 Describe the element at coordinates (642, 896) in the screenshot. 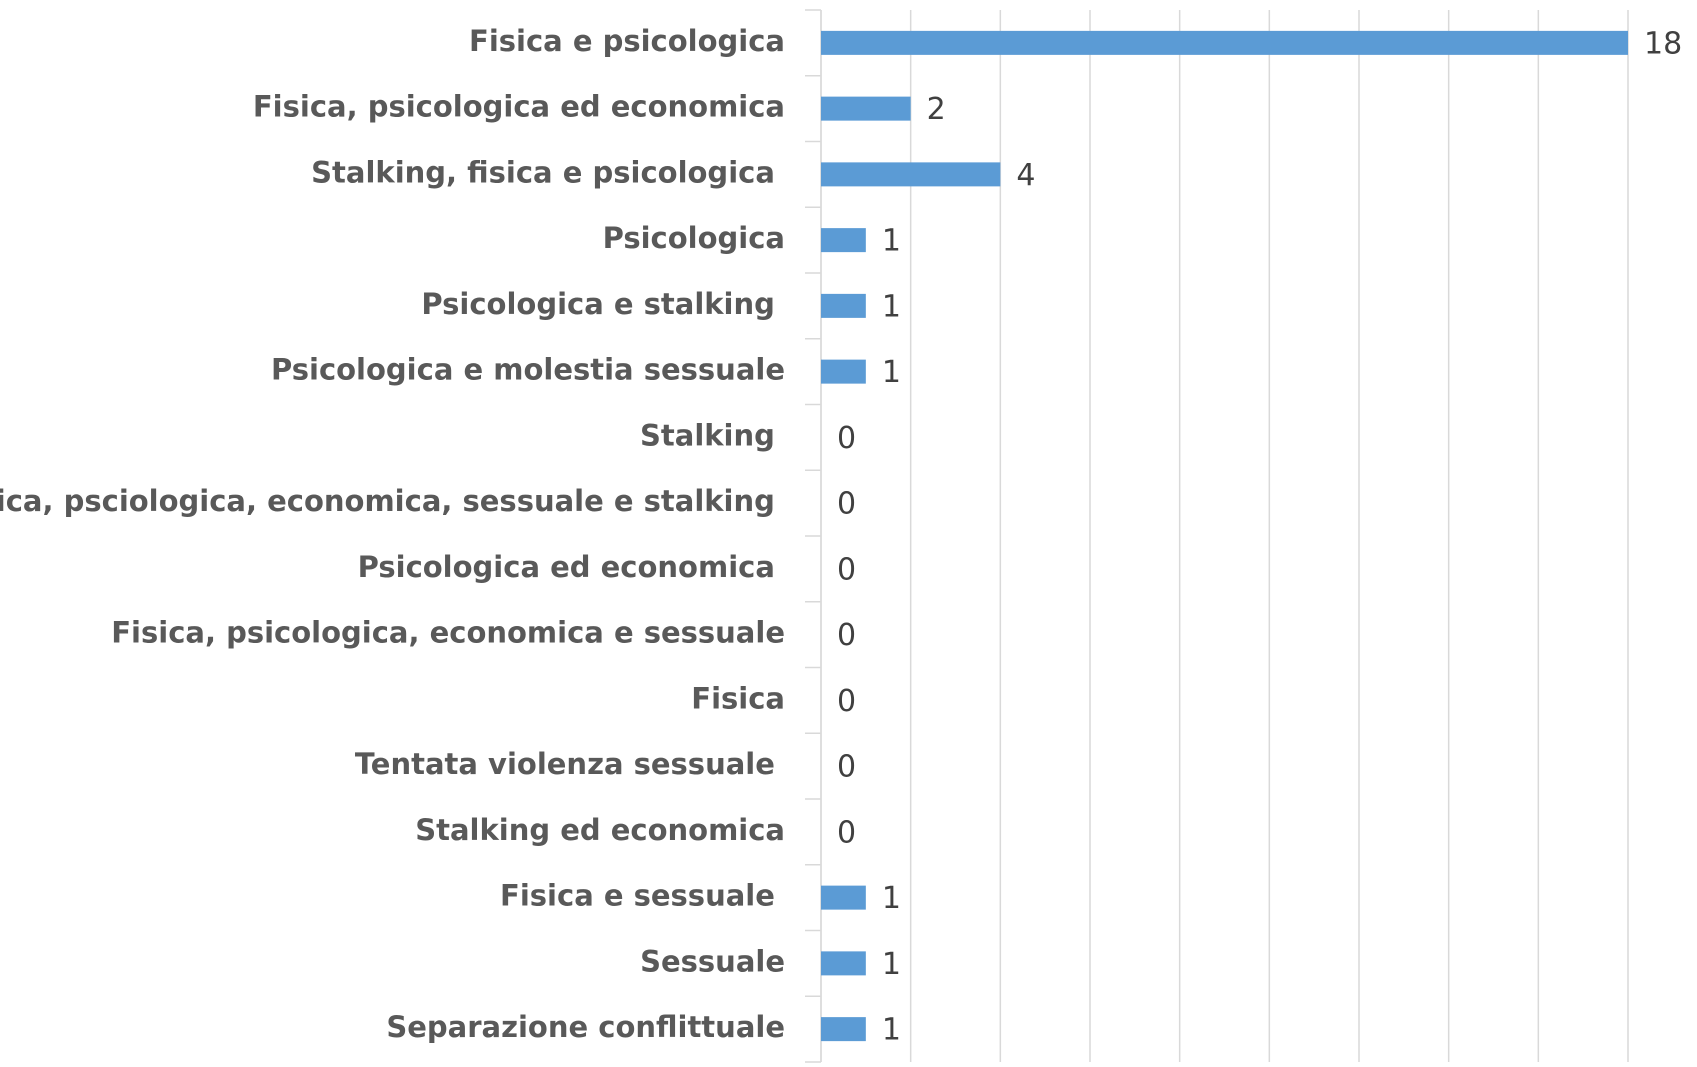

I see `category-label: Fisica e sessuale` at that location.